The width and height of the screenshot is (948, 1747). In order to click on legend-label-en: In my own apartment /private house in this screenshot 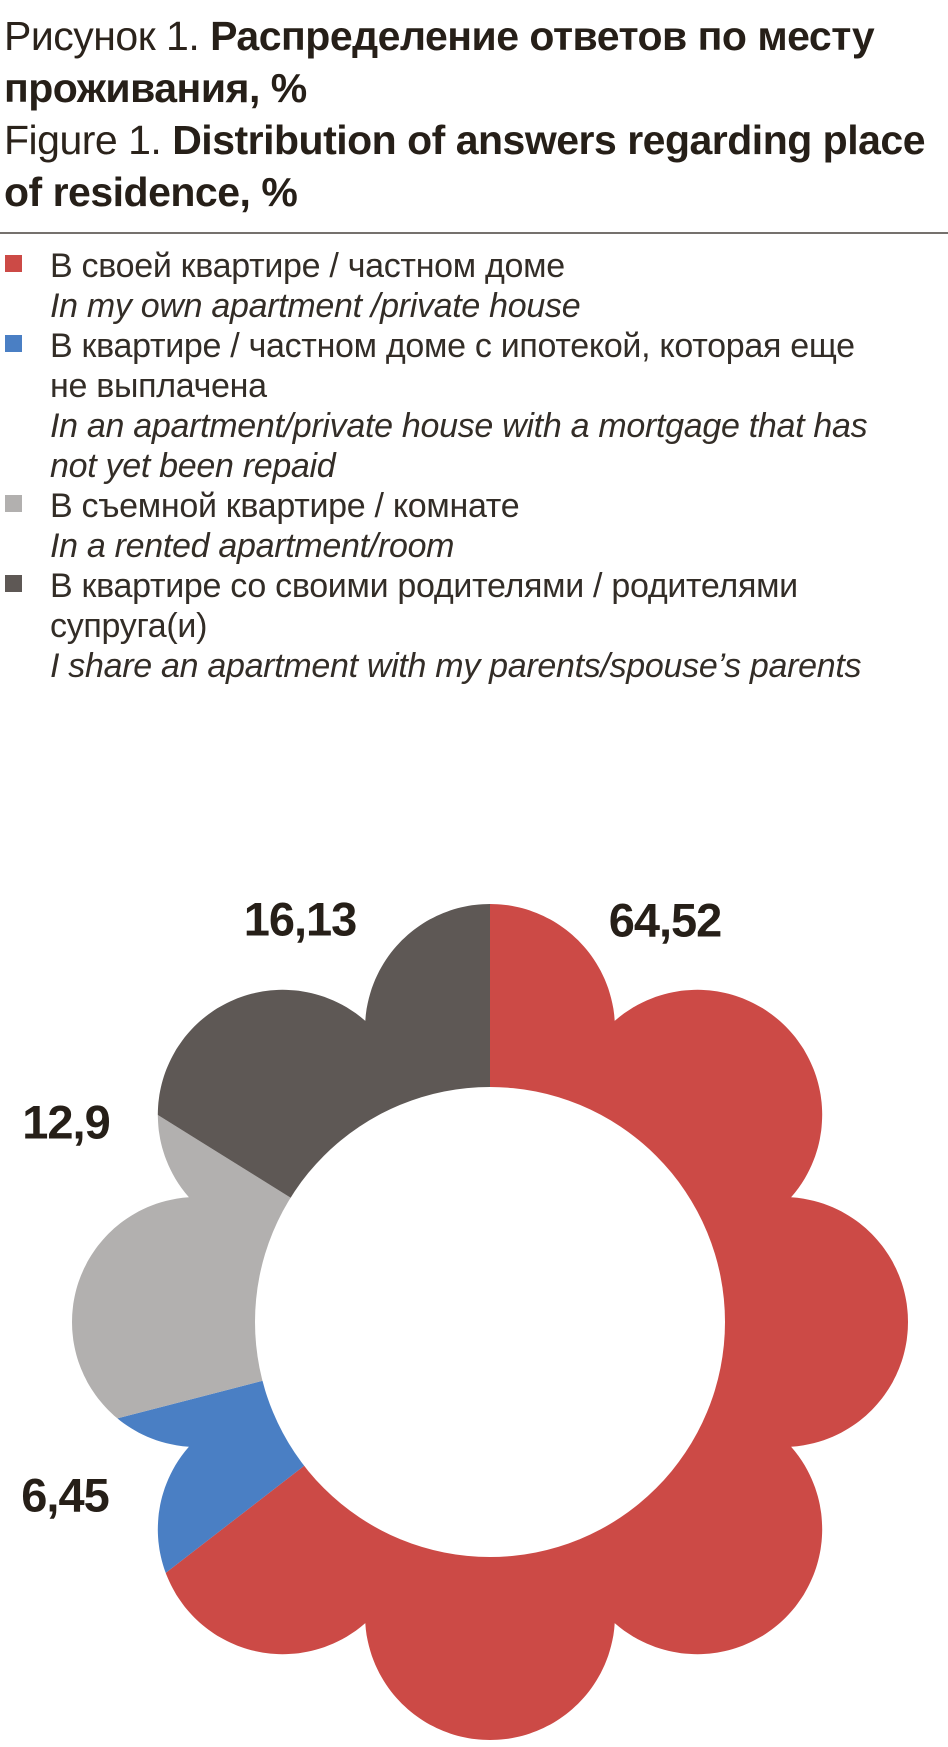, I will do `click(315, 306)`.